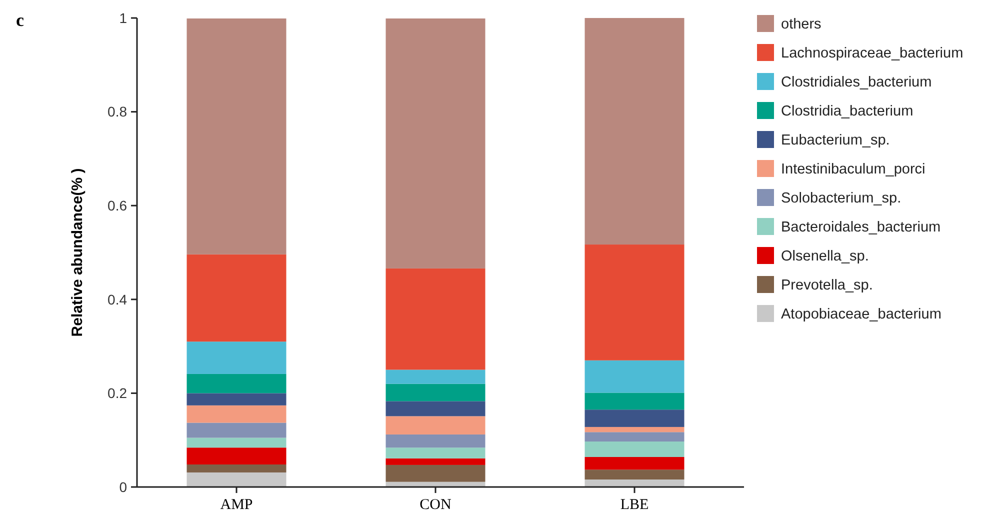 Image resolution: width=1000 pixels, height=516 pixels. What do you see at coordinates (853, 170) in the screenshot?
I see `legend-label: Intestinibaculum_porci` at bounding box center [853, 170].